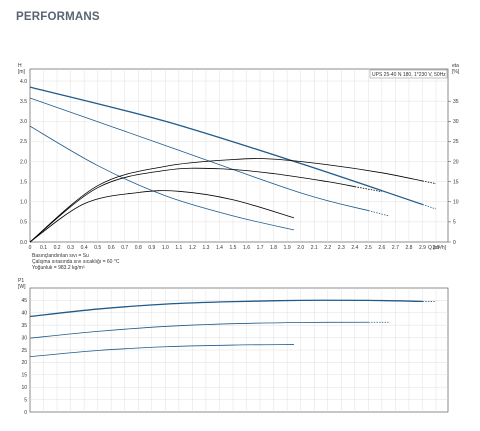  What do you see at coordinates (273, 248) in the screenshot?
I see `x-tick-label: 1.8` at bounding box center [273, 248].